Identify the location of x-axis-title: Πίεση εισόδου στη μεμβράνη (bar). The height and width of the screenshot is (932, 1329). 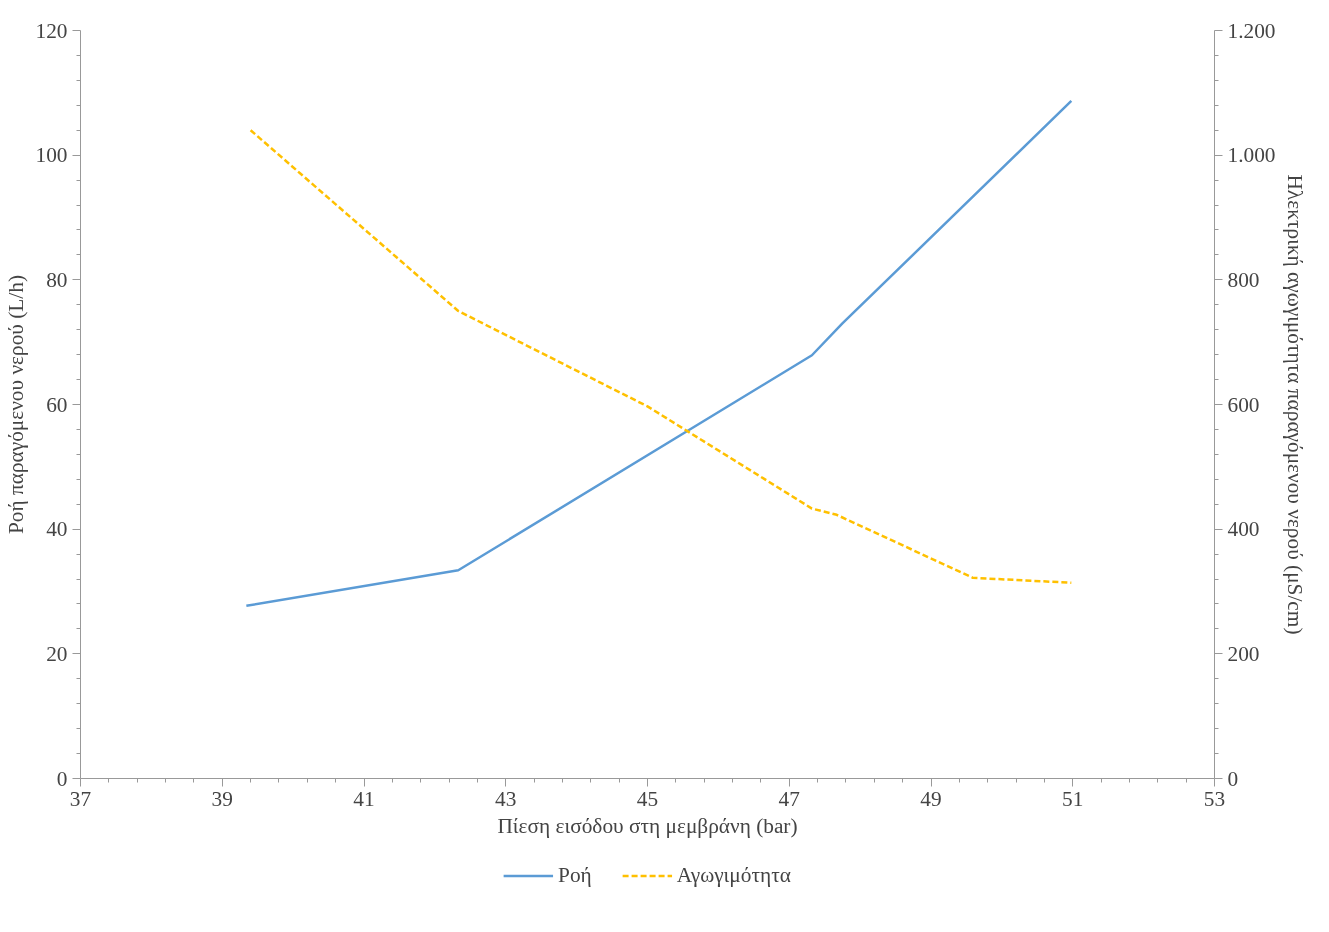
(647, 825).